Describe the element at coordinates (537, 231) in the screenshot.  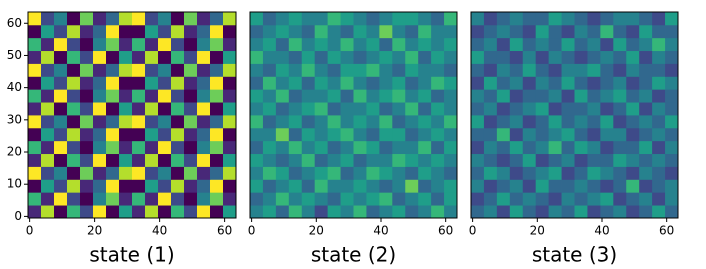
I see `x-tick-label: 20` at that location.